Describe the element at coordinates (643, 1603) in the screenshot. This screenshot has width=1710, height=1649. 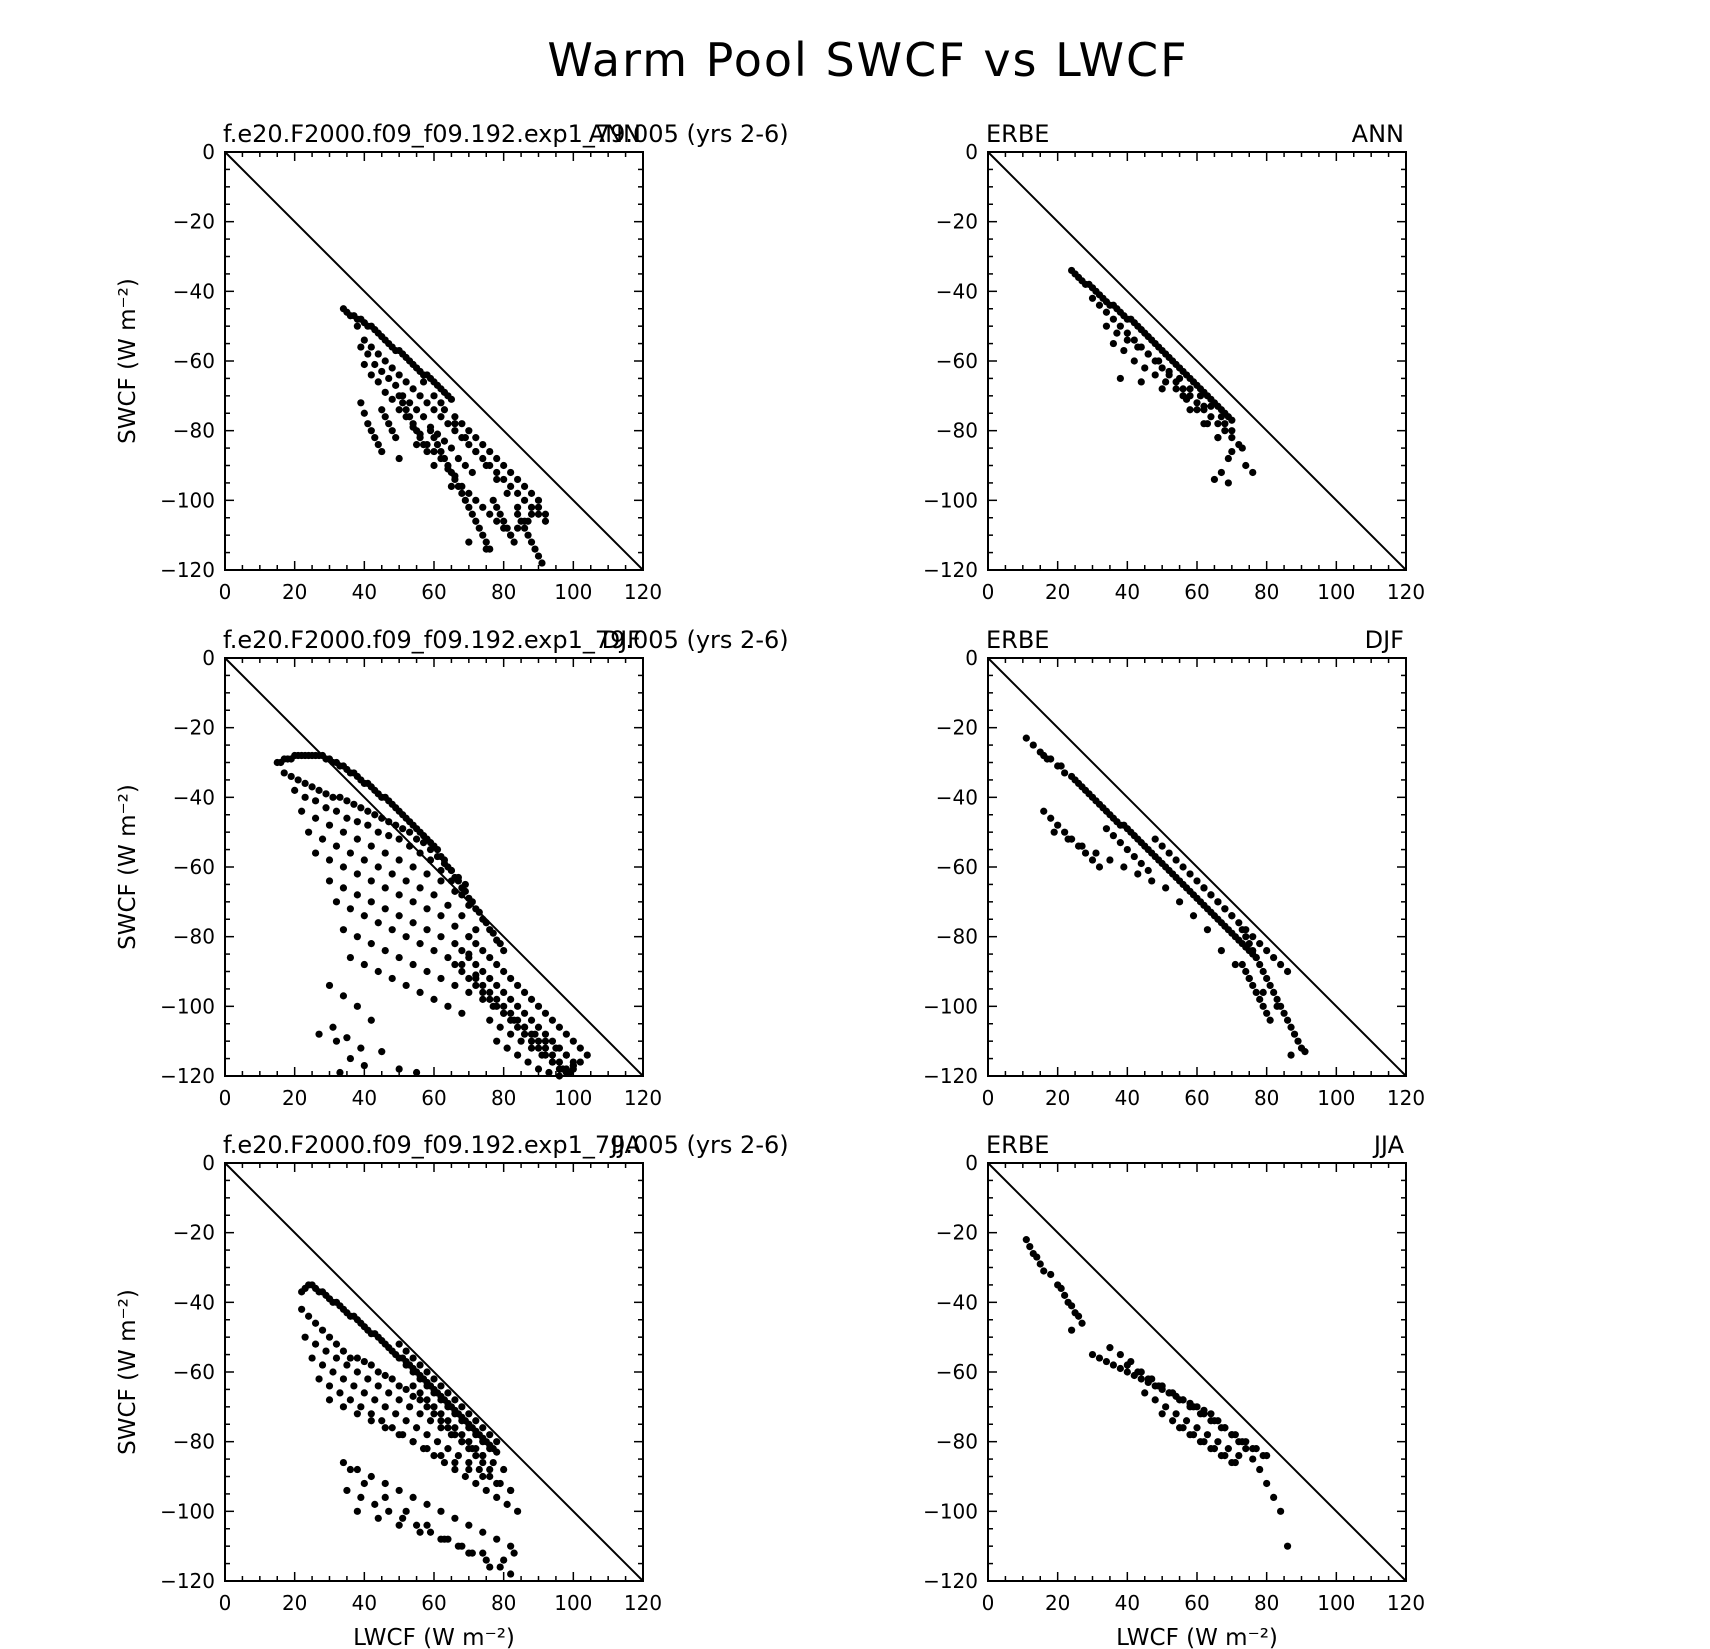
I see `x-tick-label: 120` at that location.